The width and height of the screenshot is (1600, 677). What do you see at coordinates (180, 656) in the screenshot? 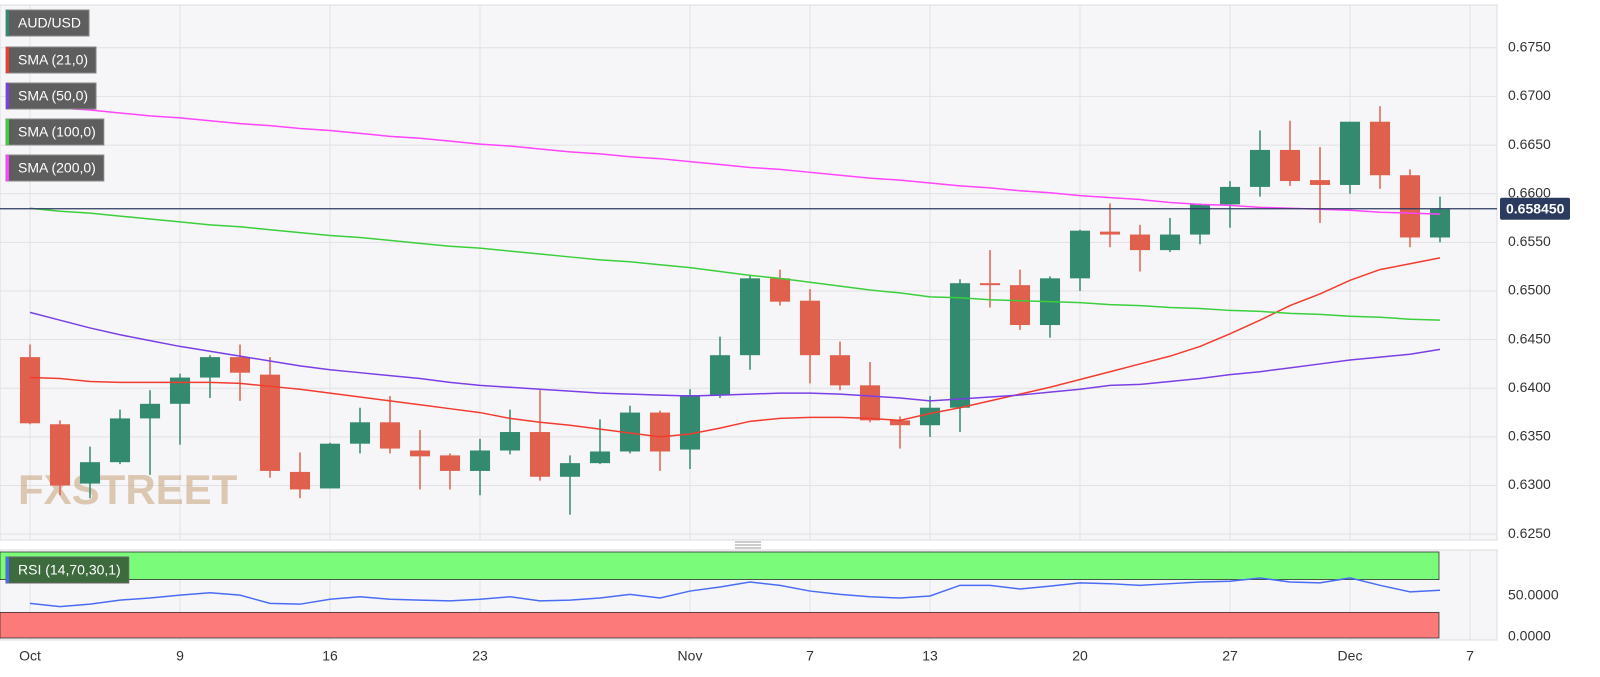
I see `x-tick-label: 9` at bounding box center [180, 656].